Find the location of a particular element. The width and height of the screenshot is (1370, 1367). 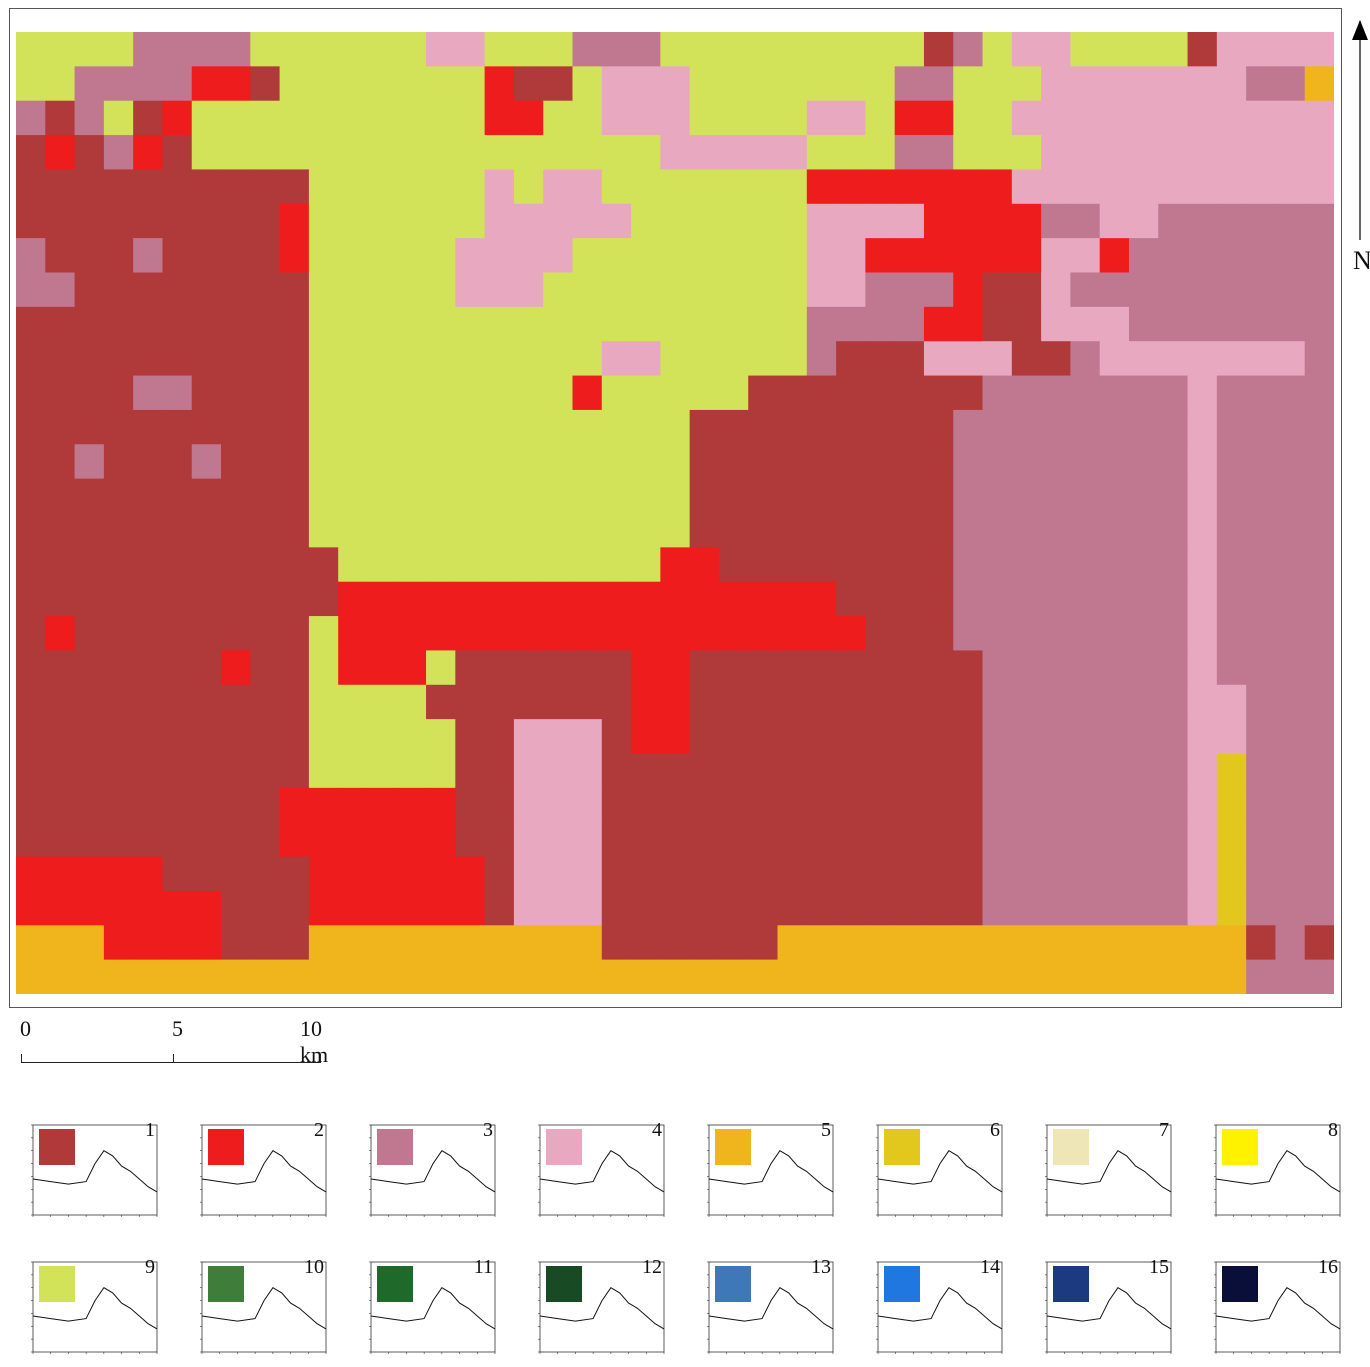

scale-tick is located at coordinates (173, 1058).